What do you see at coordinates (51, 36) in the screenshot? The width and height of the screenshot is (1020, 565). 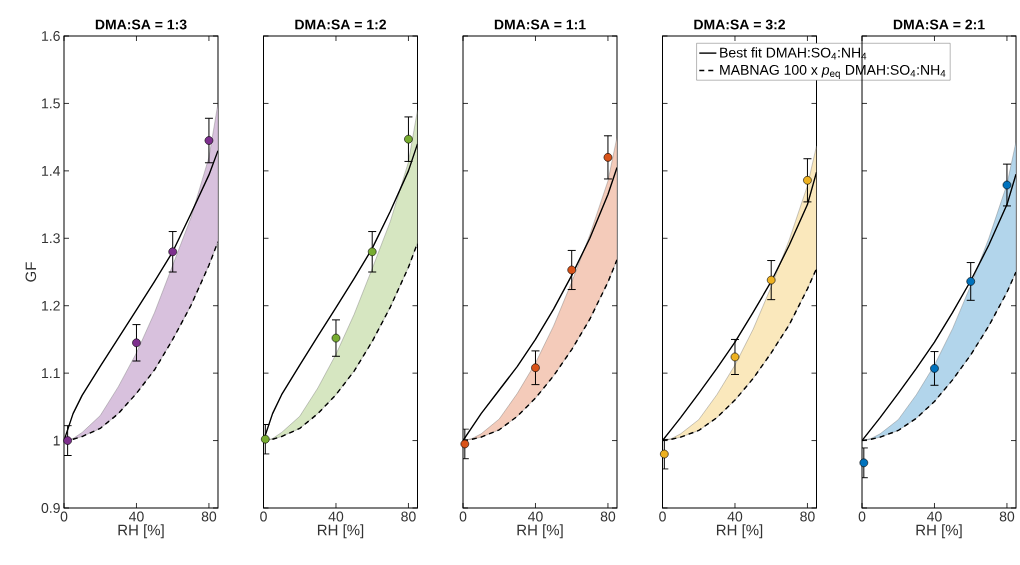 I see `y-tick-label: 1.6` at bounding box center [51, 36].